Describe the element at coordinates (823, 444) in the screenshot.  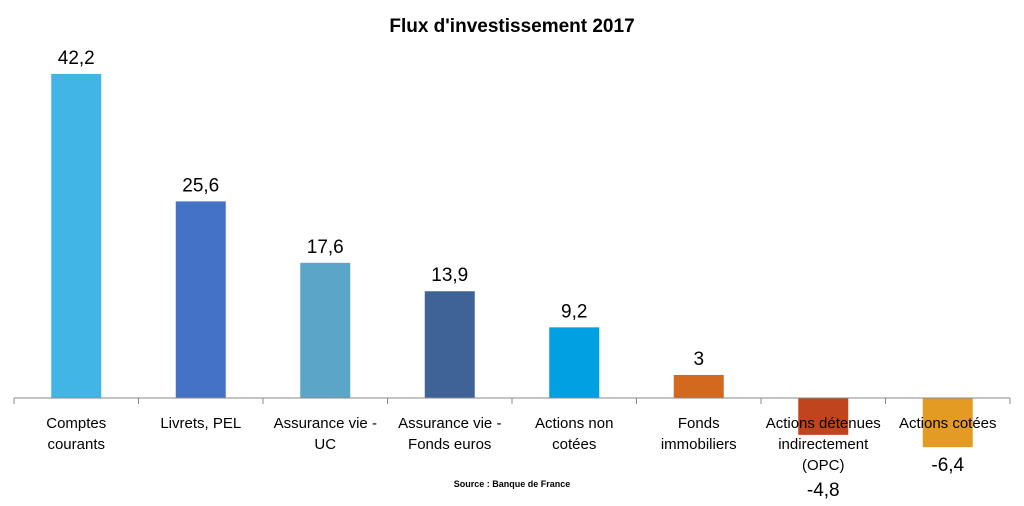
I see `category-label: Actions détenues indirectement (OPC)` at that location.